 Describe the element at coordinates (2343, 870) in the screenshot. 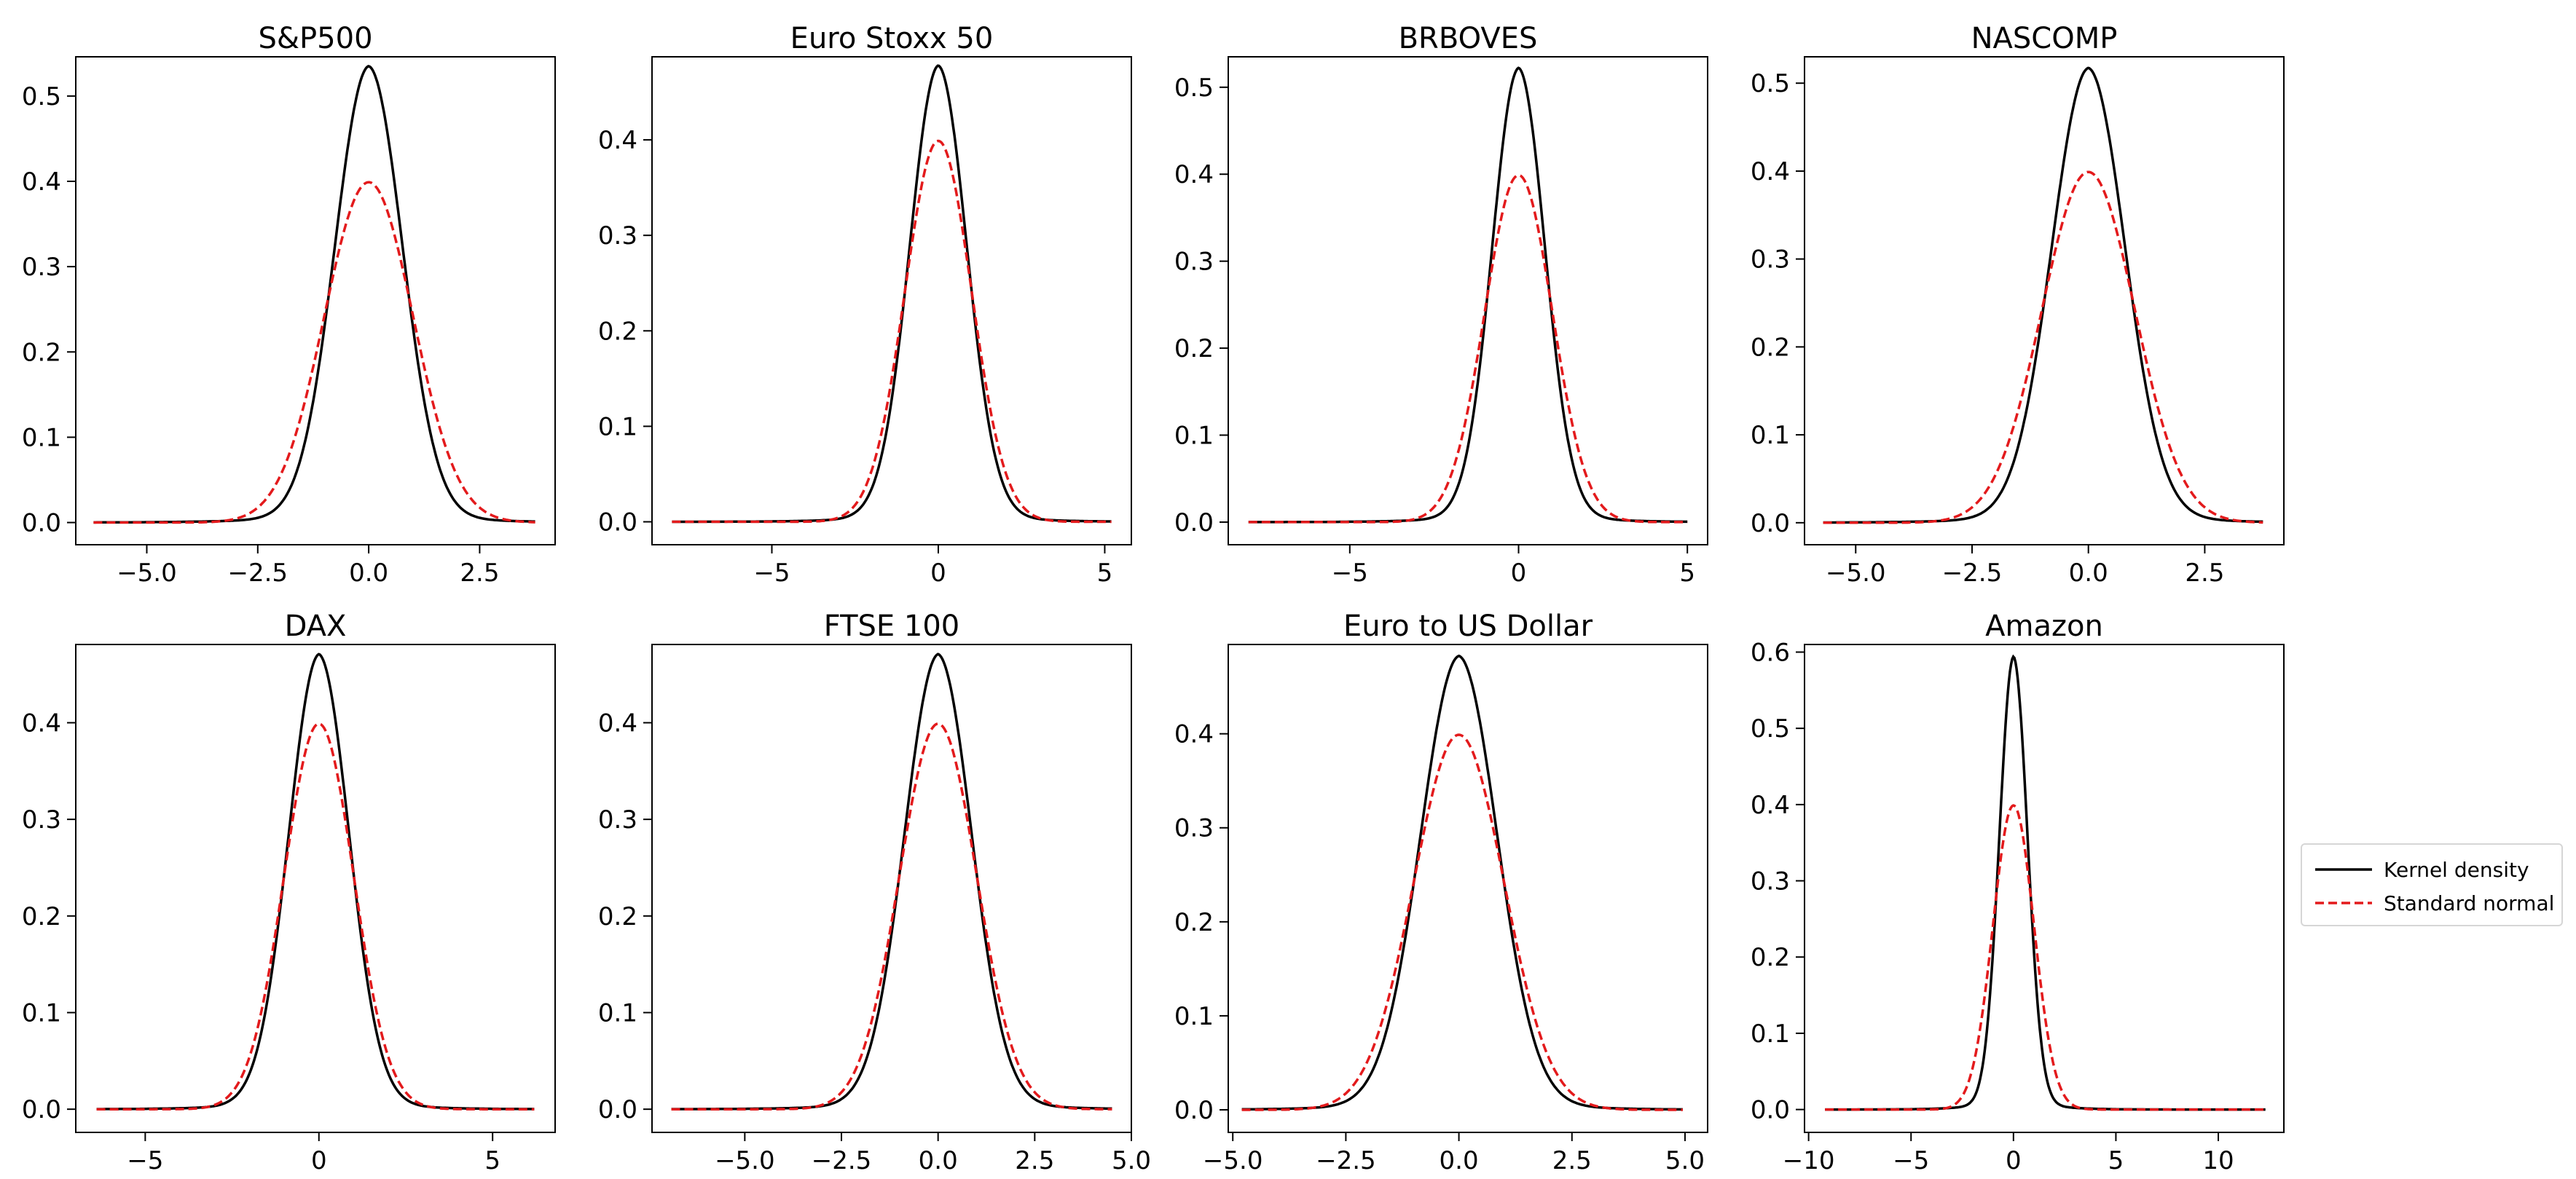

I see `legend-kernel-swatch` at that location.